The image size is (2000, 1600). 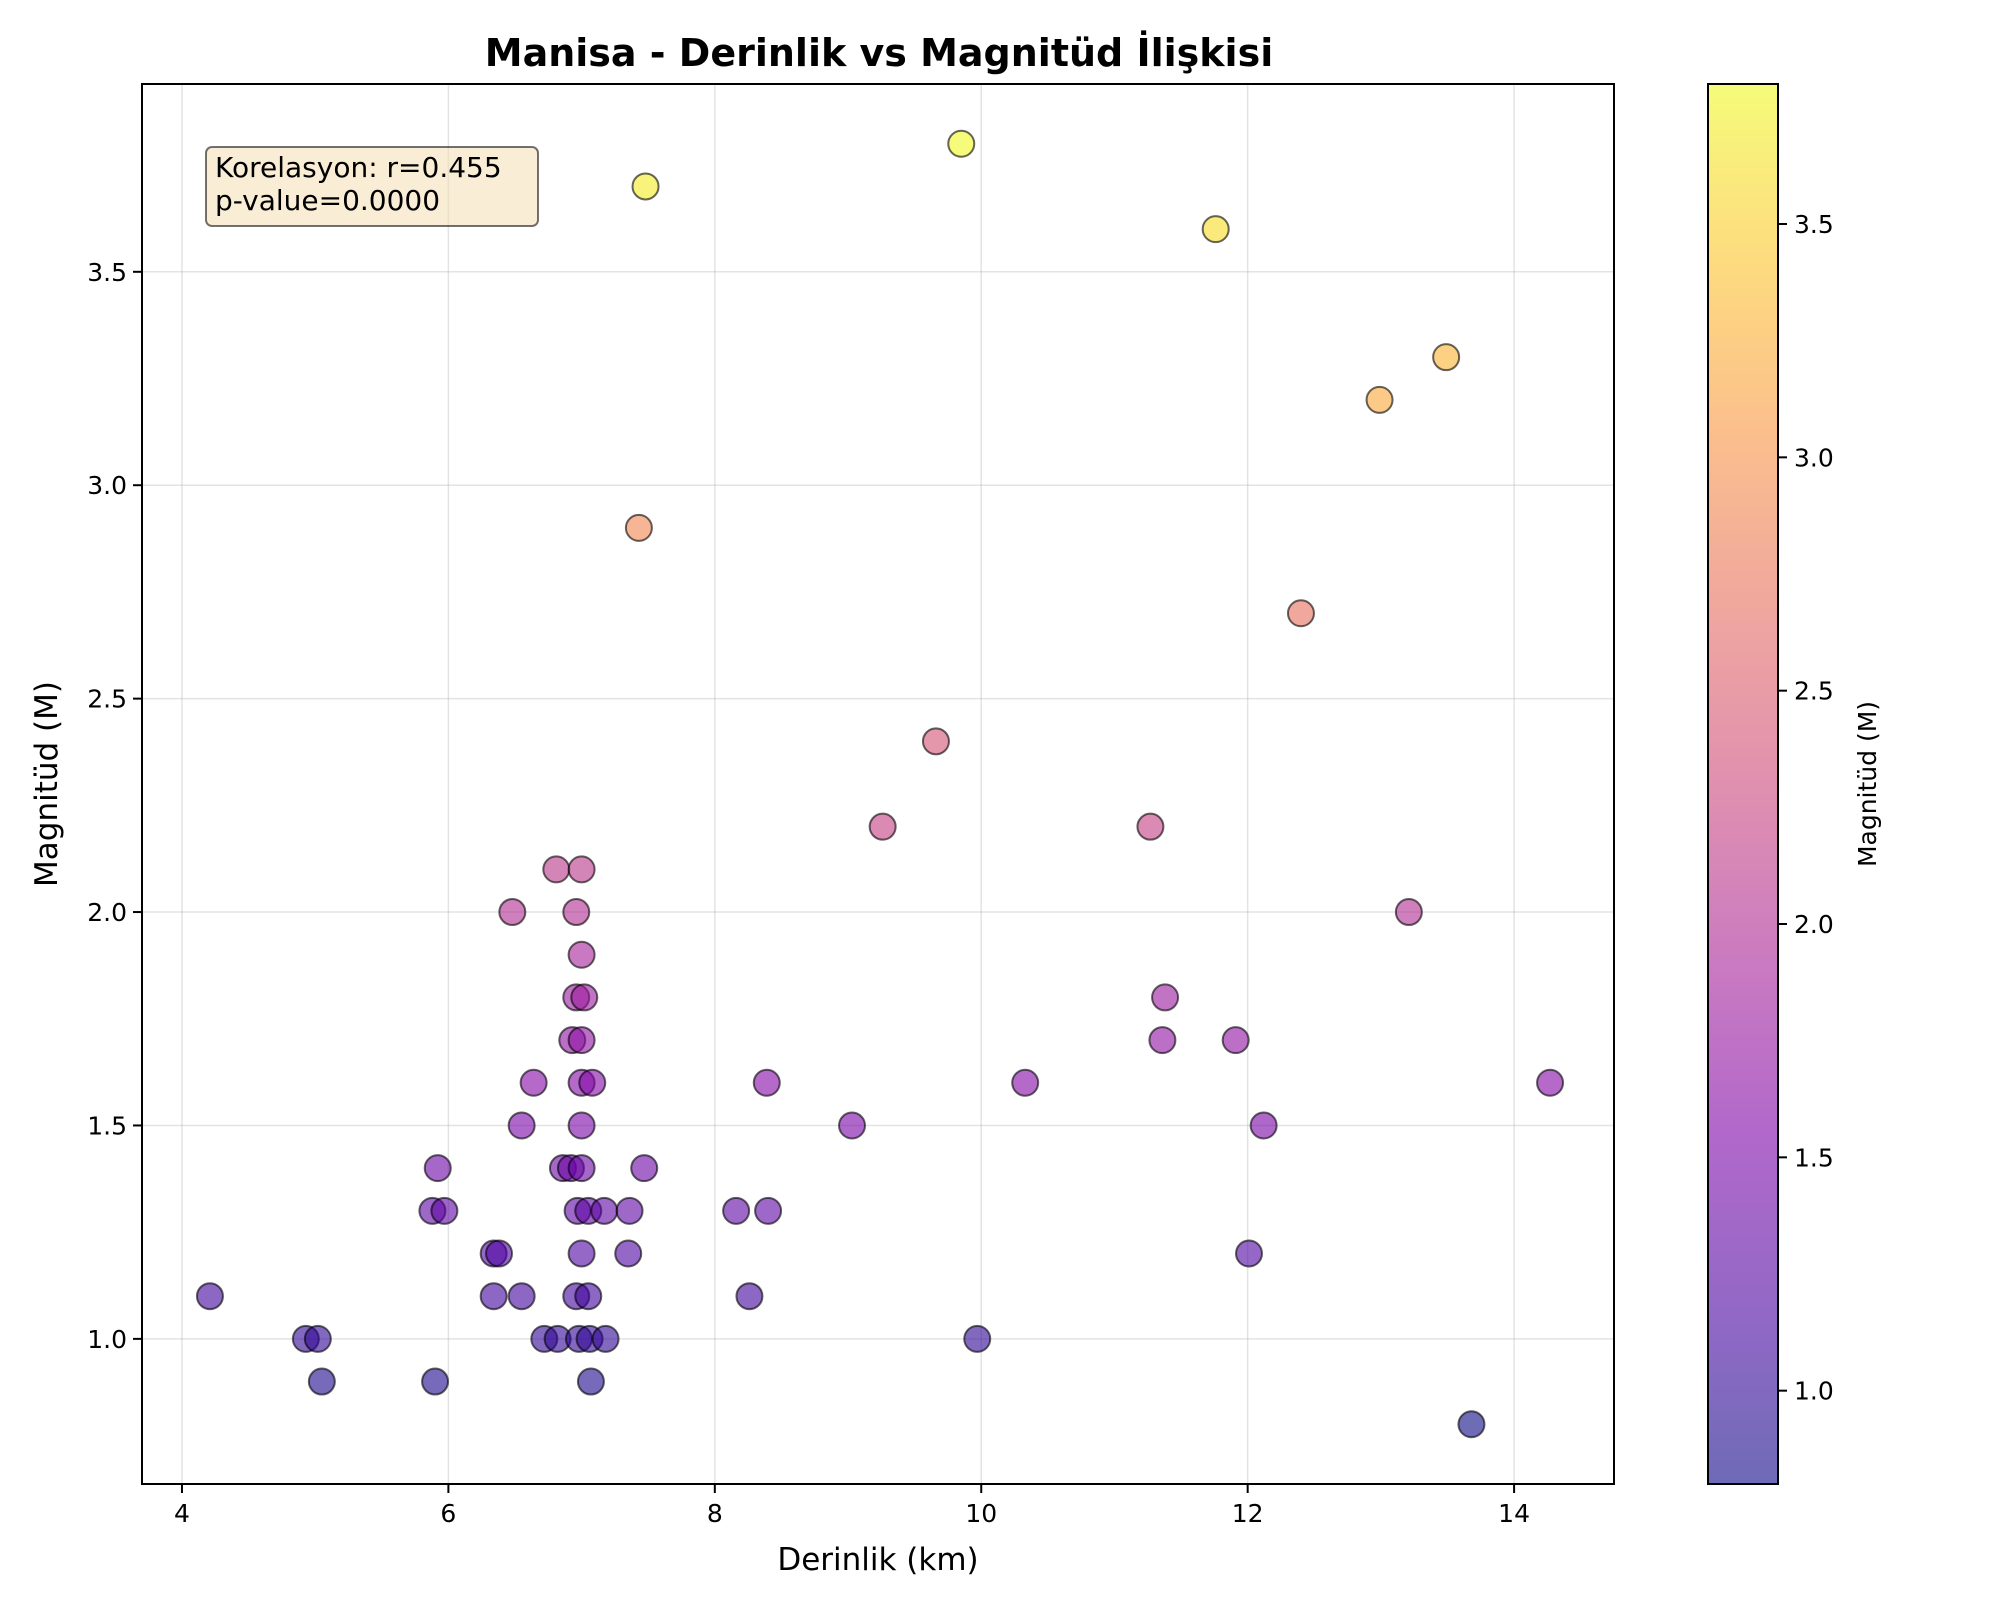 I want to click on y-axis-label: Magnitüd (M), so click(x=47, y=784).